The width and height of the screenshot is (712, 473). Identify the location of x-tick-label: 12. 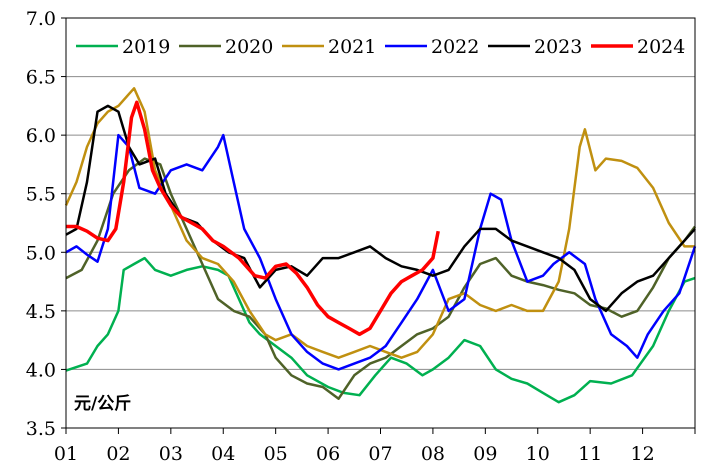
(642, 454).